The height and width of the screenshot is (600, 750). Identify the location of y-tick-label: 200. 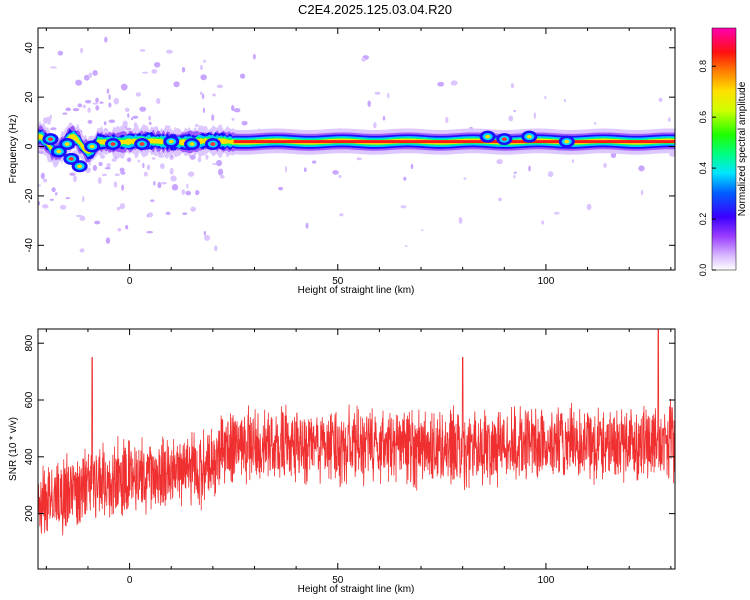
(29, 513).